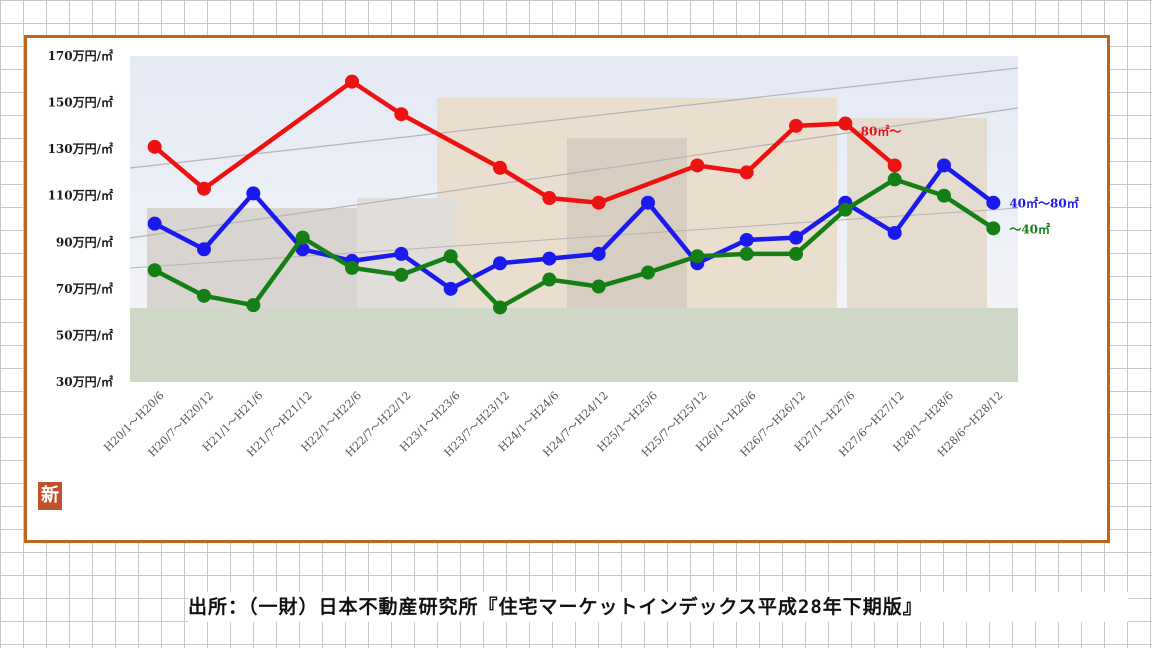 Image resolution: width=1152 pixels, height=648 pixels. What do you see at coordinates (1043, 203) in the screenshot?
I see `series-label: 40㎡～80㎡` at bounding box center [1043, 203].